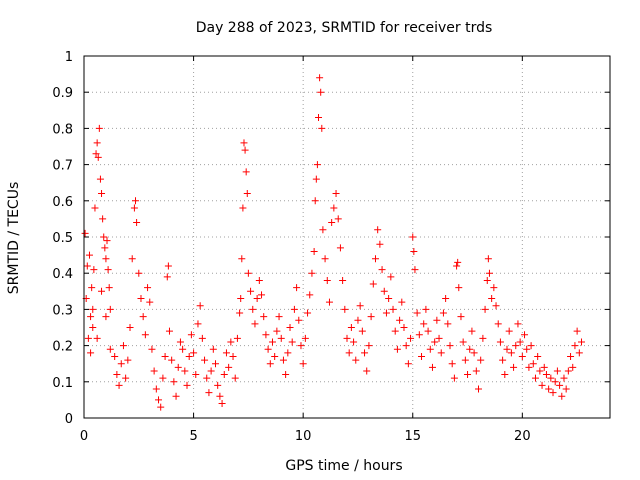  What do you see at coordinates (303, 436) in the screenshot?
I see `x-tick-label: 10` at bounding box center [303, 436].